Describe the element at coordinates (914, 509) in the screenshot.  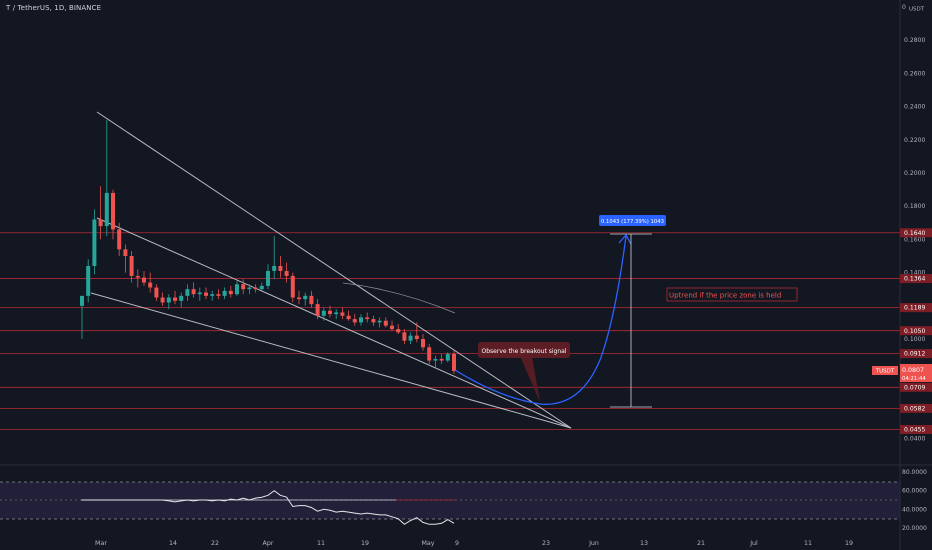
I see `rsi-tick-2: 40.0000` at that location.